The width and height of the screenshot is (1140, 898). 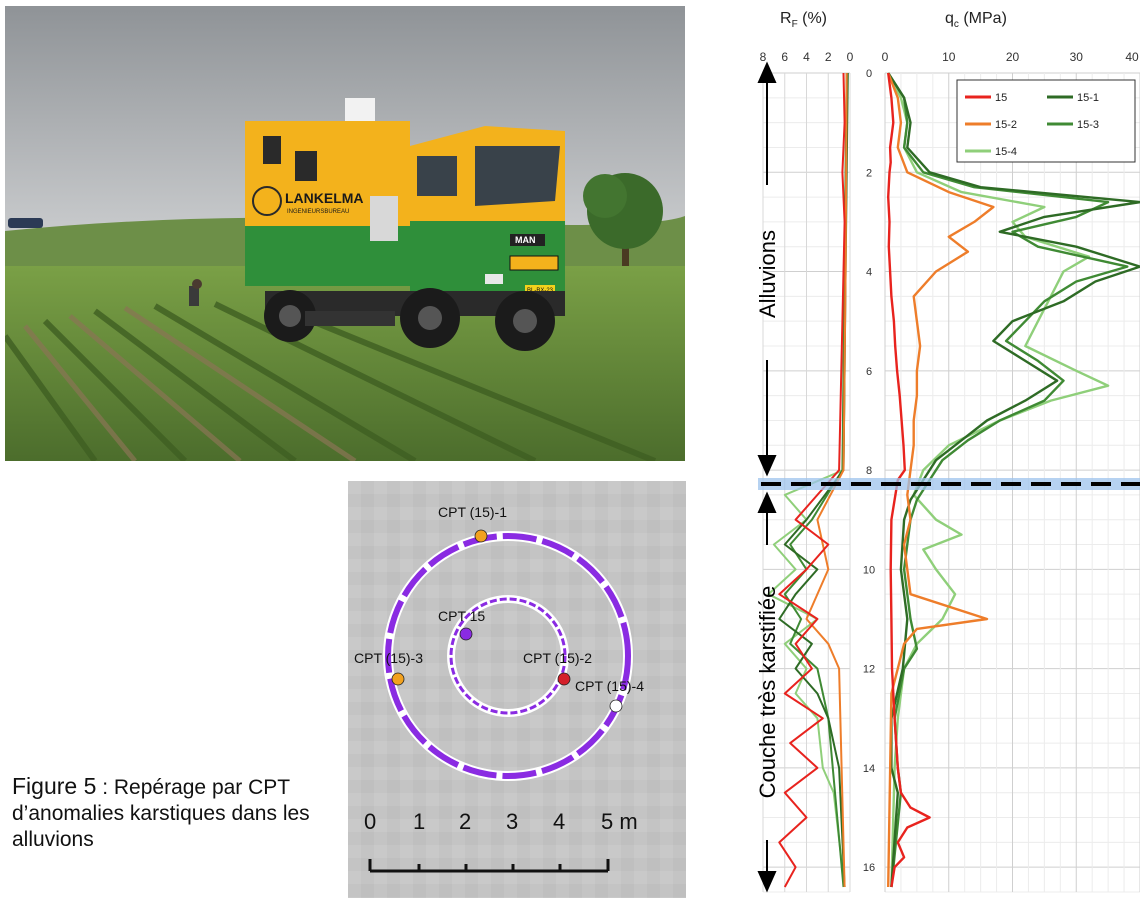 What do you see at coordinates (1132, 57) in the screenshot?
I see `qc-tick-label: 40` at bounding box center [1132, 57].